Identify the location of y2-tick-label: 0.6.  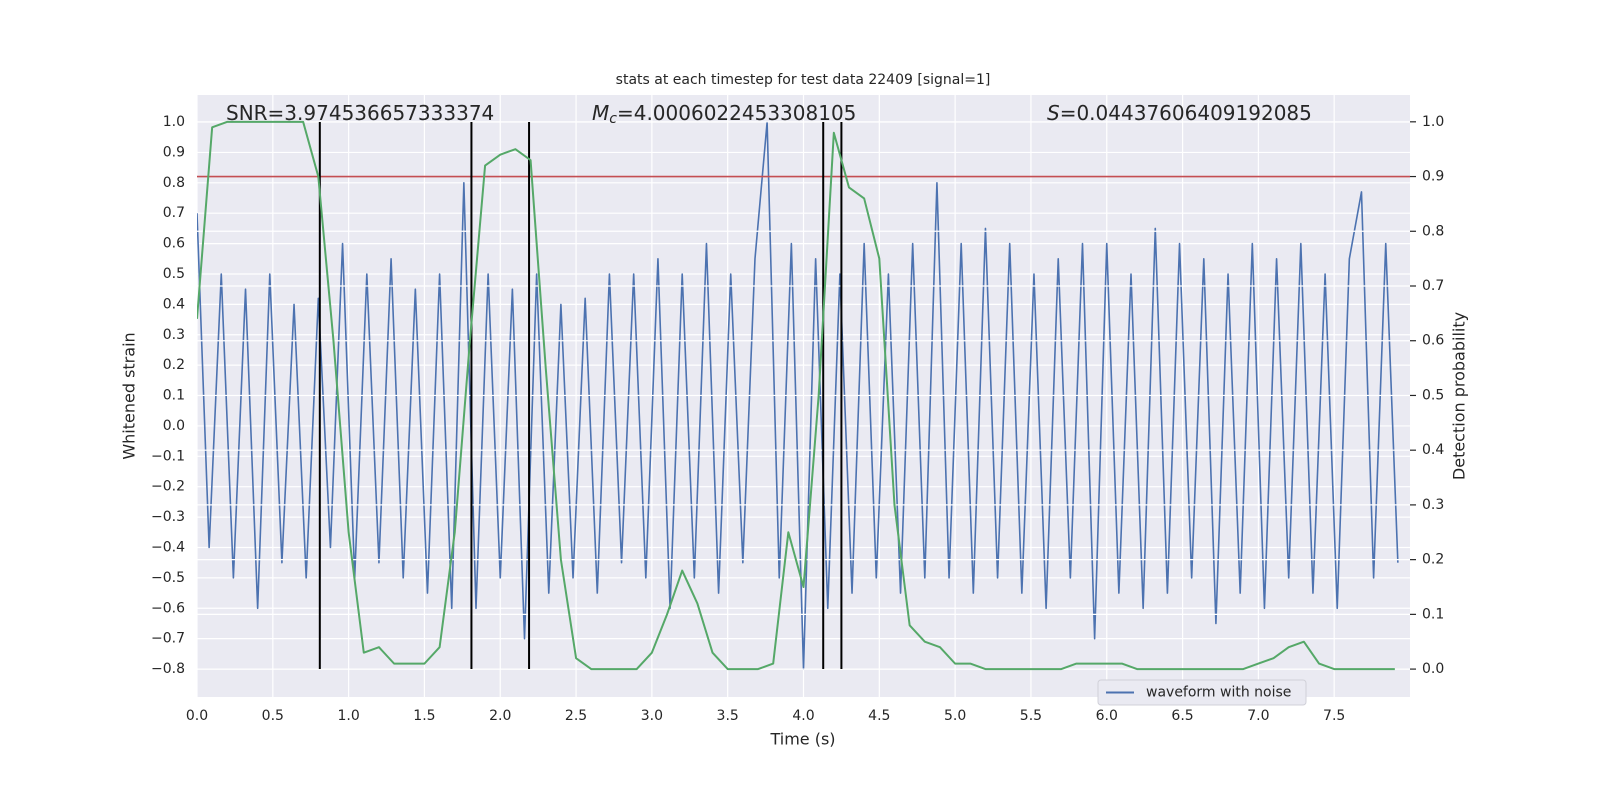
(1433, 341).